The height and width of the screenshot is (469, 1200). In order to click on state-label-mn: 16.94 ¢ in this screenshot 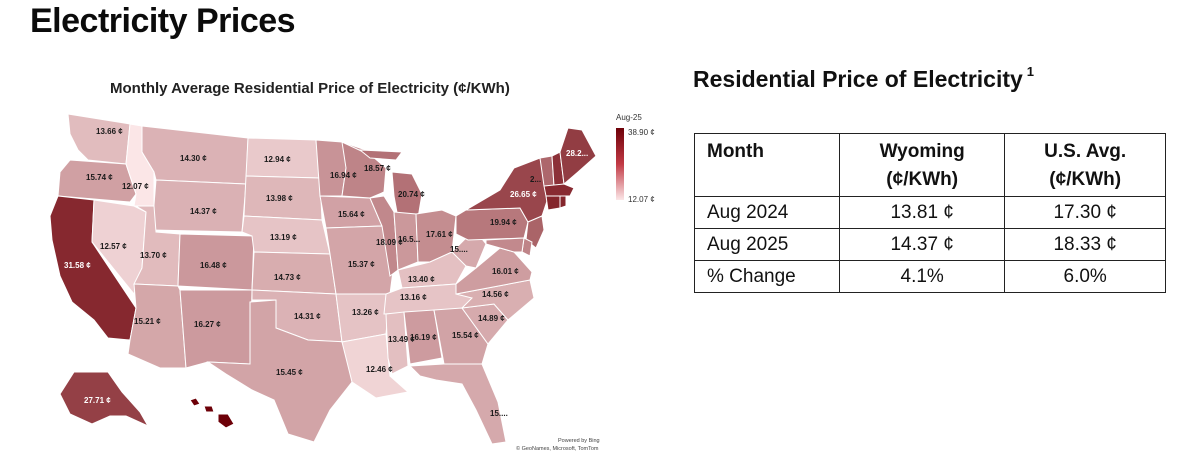, I will do `click(343, 175)`.